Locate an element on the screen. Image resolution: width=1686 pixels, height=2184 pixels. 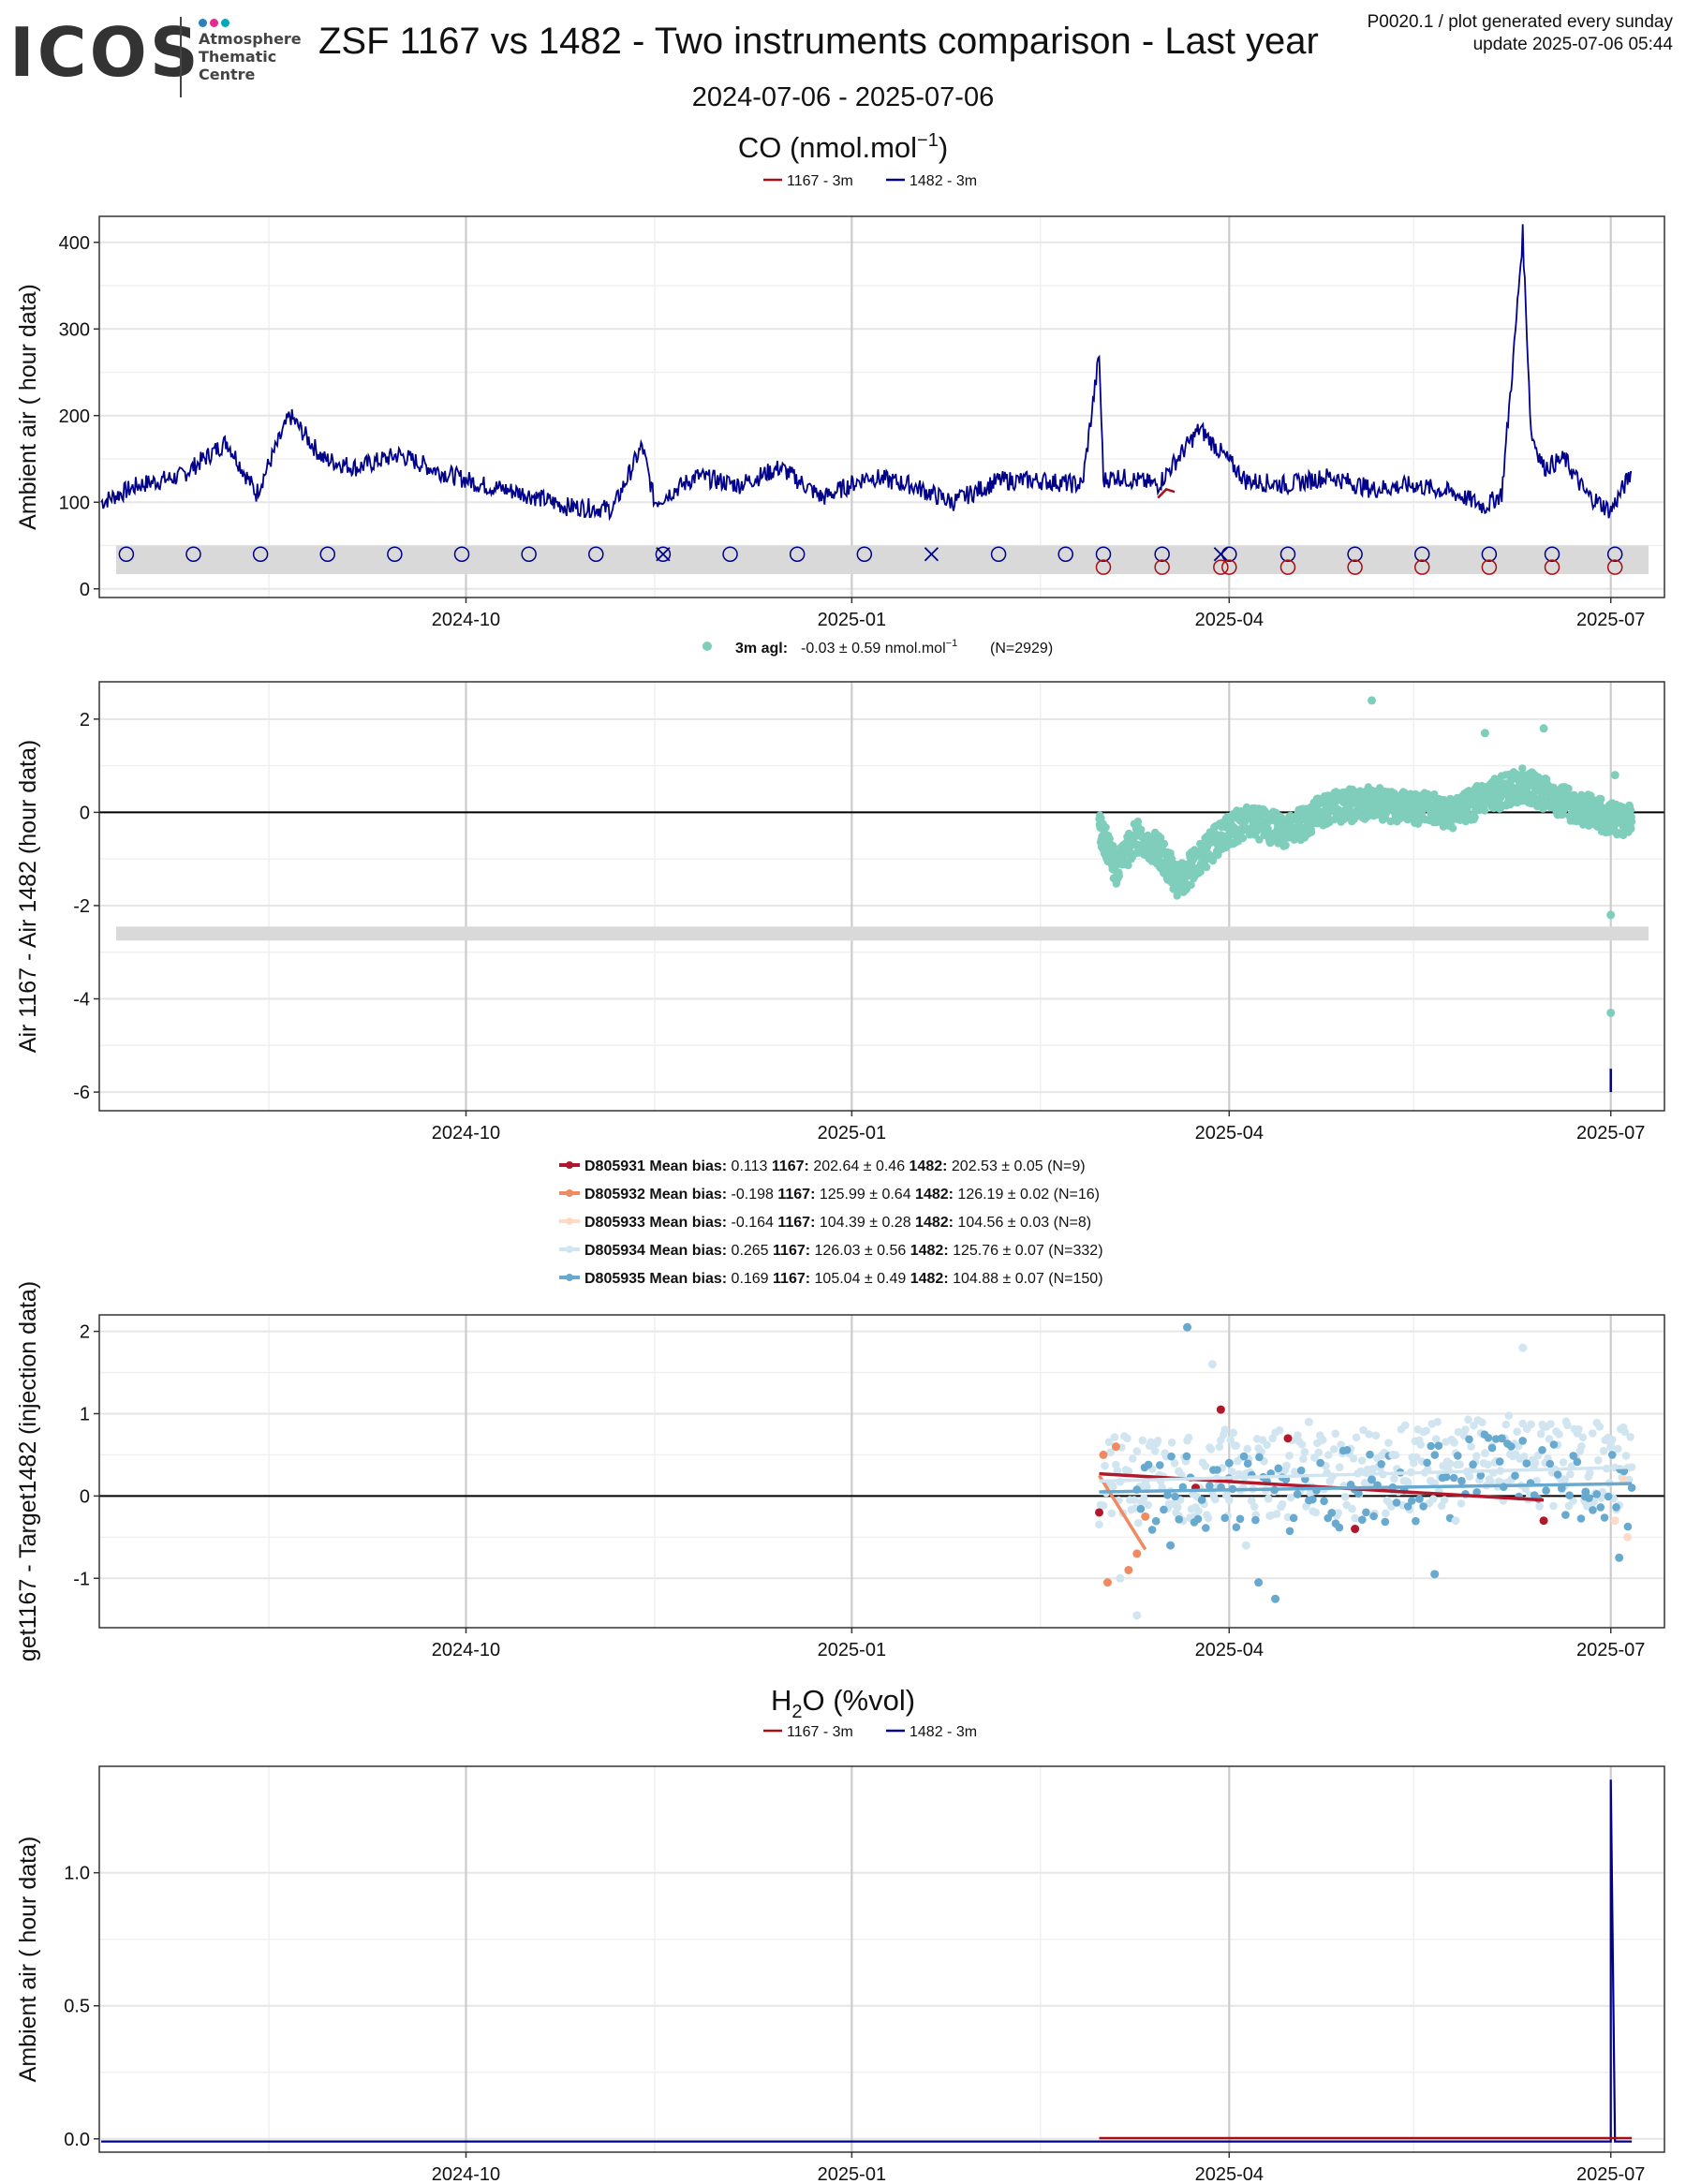
co-x-tick-label: 2025-01 is located at coordinates (852, 620).